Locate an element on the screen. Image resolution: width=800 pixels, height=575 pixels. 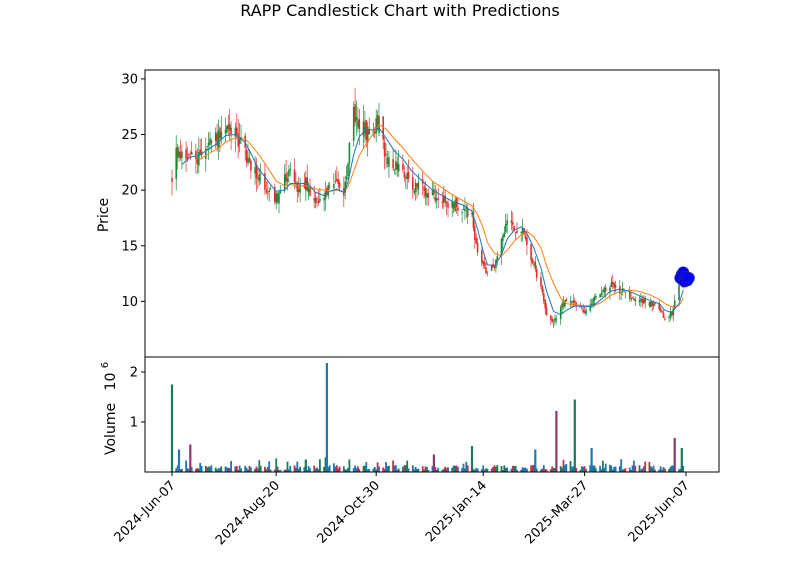
volume-axis-label: Volume 10 6 is located at coordinates (109, 408).